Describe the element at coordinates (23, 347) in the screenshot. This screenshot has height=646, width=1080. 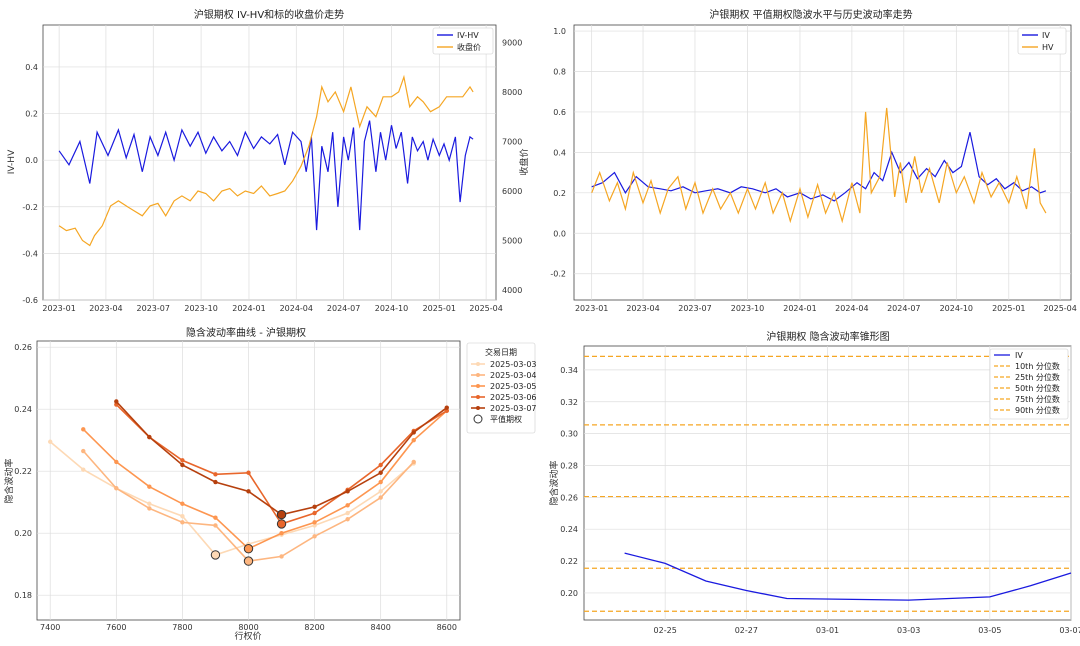
I see `y-tick-label: 0.26` at that location.